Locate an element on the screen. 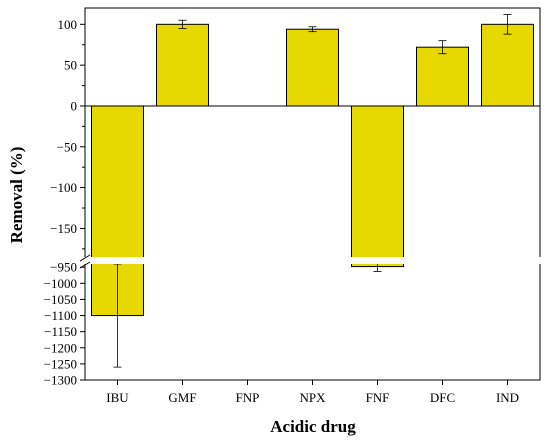  bar-gmf is located at coordinates (182, 65).